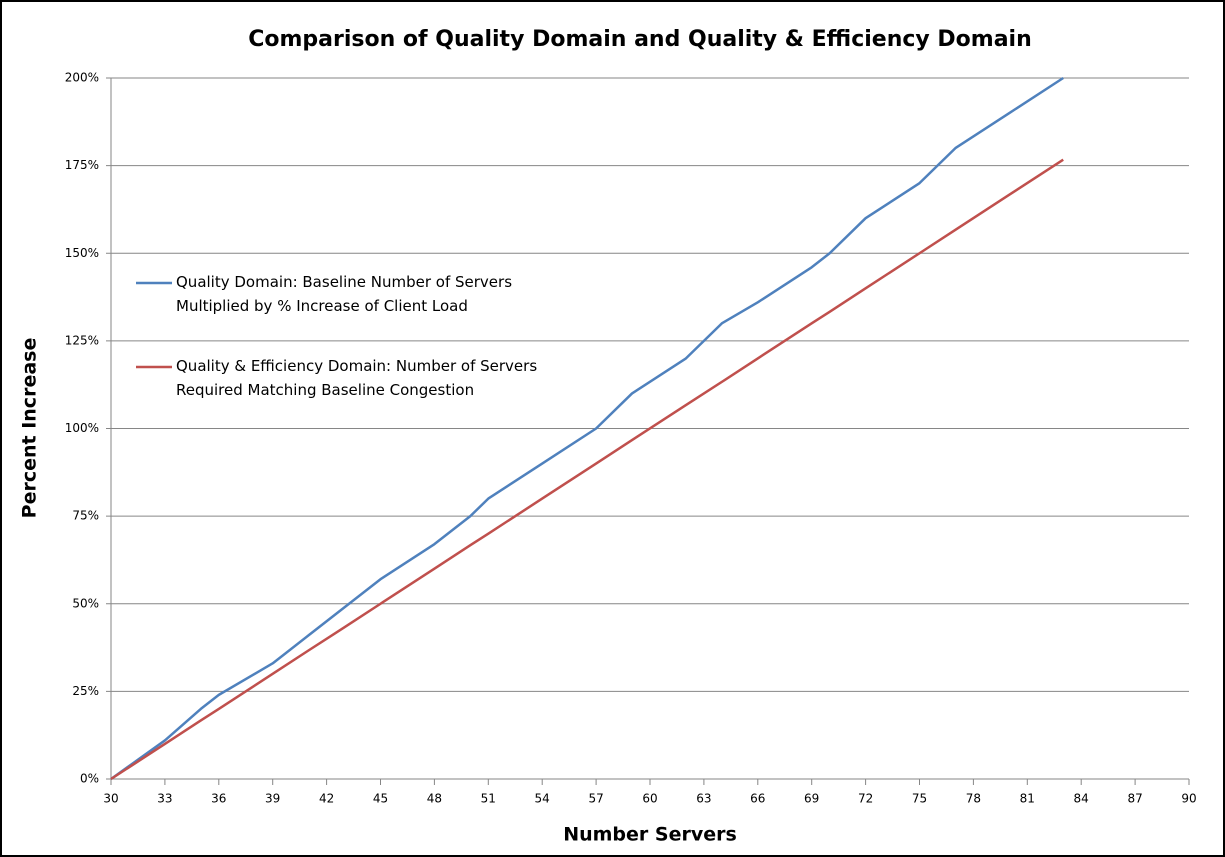 The image size is (1225, 857). What do you see at coordinates (865, 799) in the screenshot?
I see `x-tick-label: 72` at bounding box center [865, 799].